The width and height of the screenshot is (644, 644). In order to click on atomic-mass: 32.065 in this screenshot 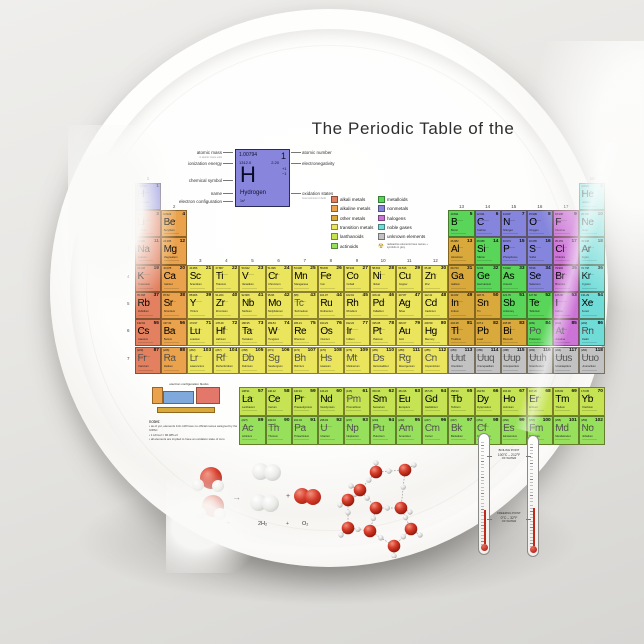, I will do `click(532, 240)`.